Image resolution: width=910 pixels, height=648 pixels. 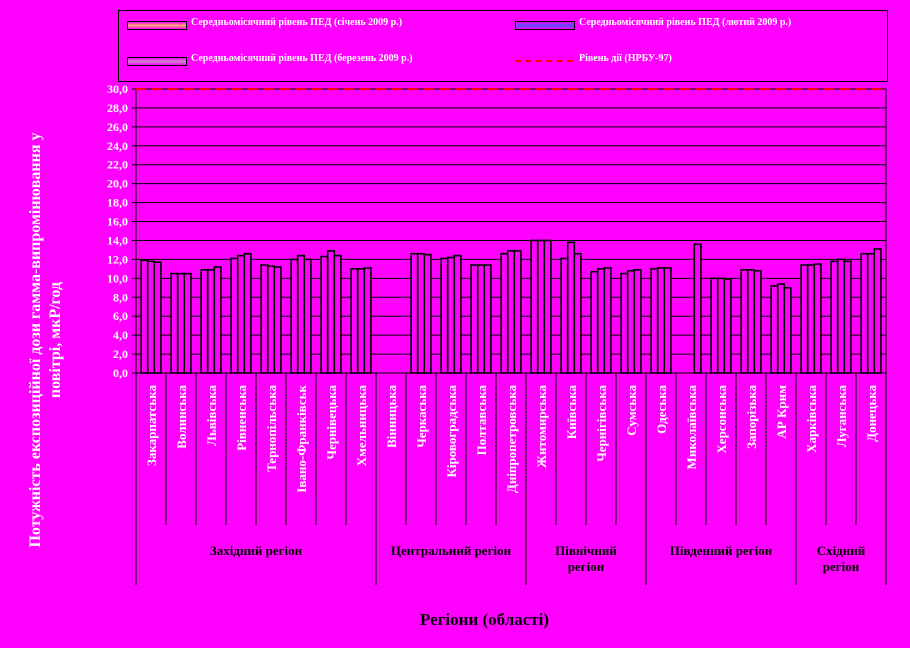 I want to click on legend-swatch-jan, so click(x=157, y=25).